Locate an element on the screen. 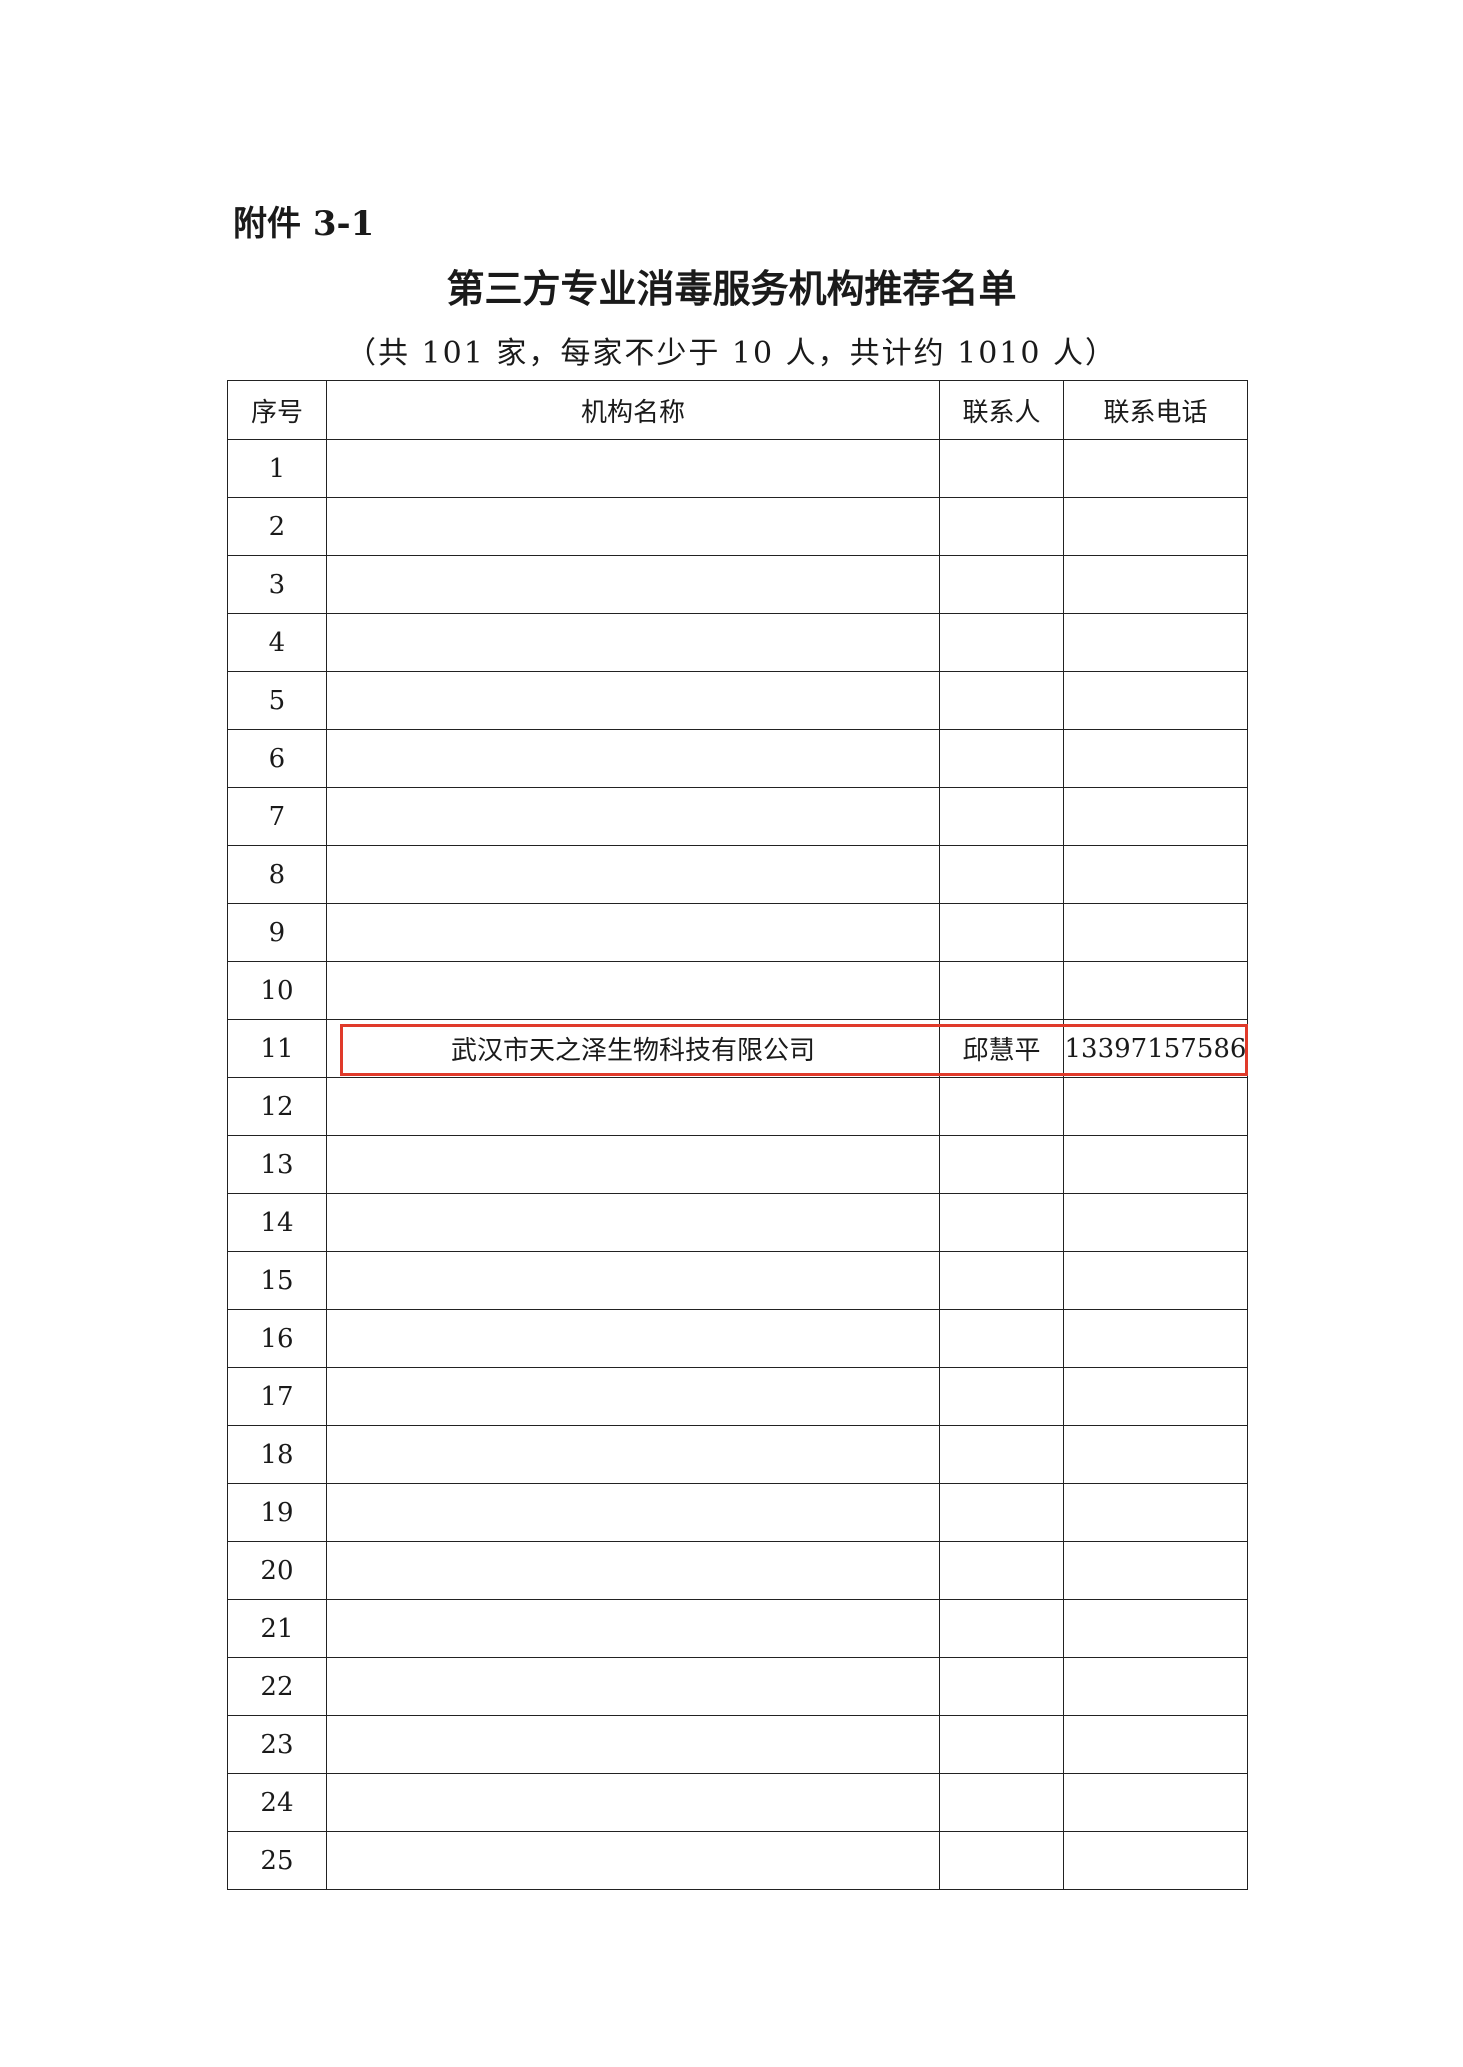  table-cell: 11 is located at coordinates (277, 1048).